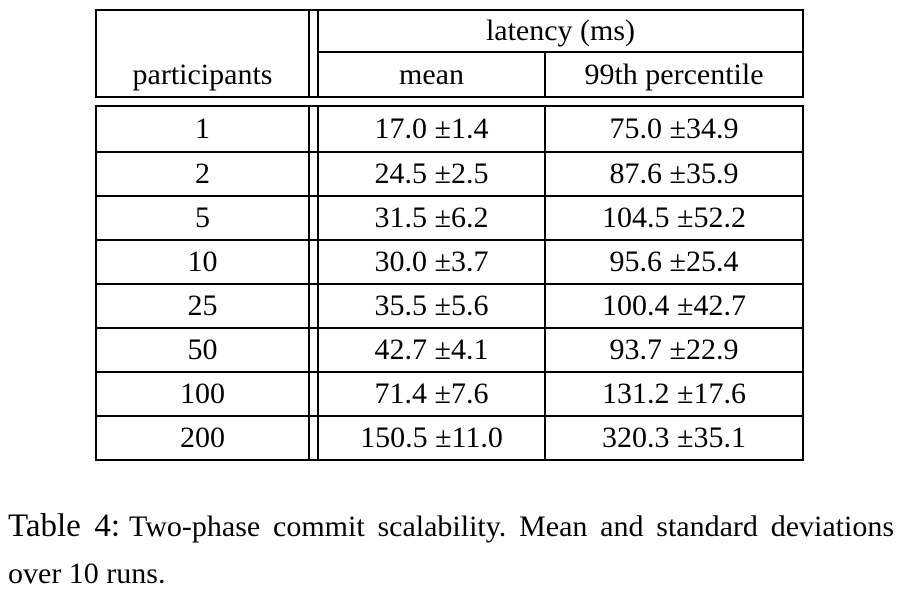 The height and width of the screenshot is (597, 902). What do you see at coordinates (202, 437) in the screenshot?
I see `cell-participants: 200` at bounding box center [202, 437].